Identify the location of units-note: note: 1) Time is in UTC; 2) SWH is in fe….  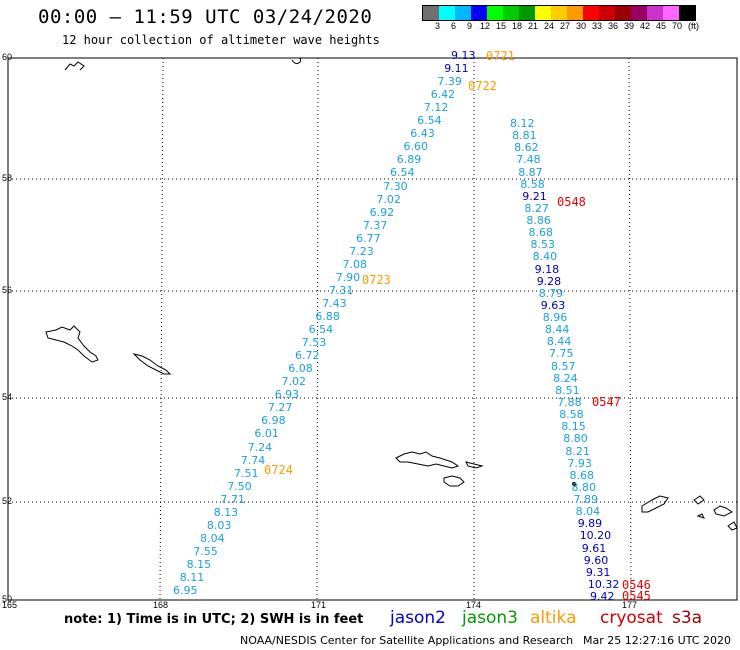
(214, 619).